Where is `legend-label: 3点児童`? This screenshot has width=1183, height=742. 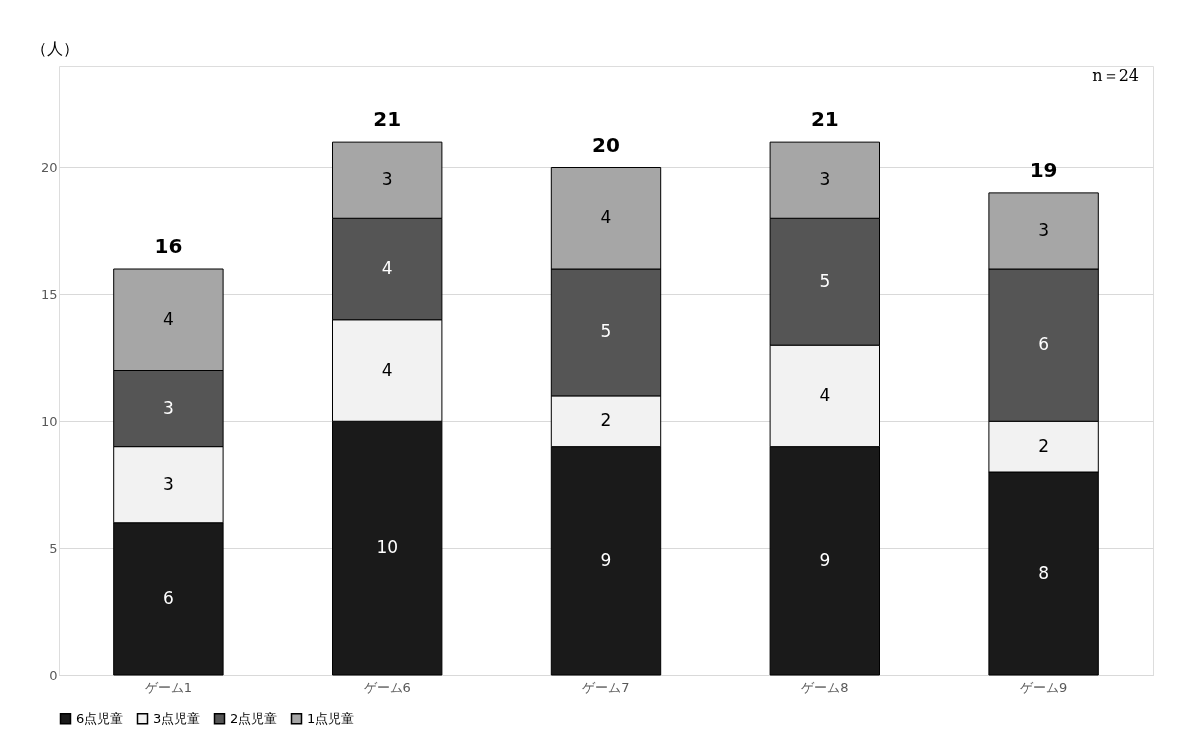
legend-label: 3点児童 is located at coordinates (177, 718).